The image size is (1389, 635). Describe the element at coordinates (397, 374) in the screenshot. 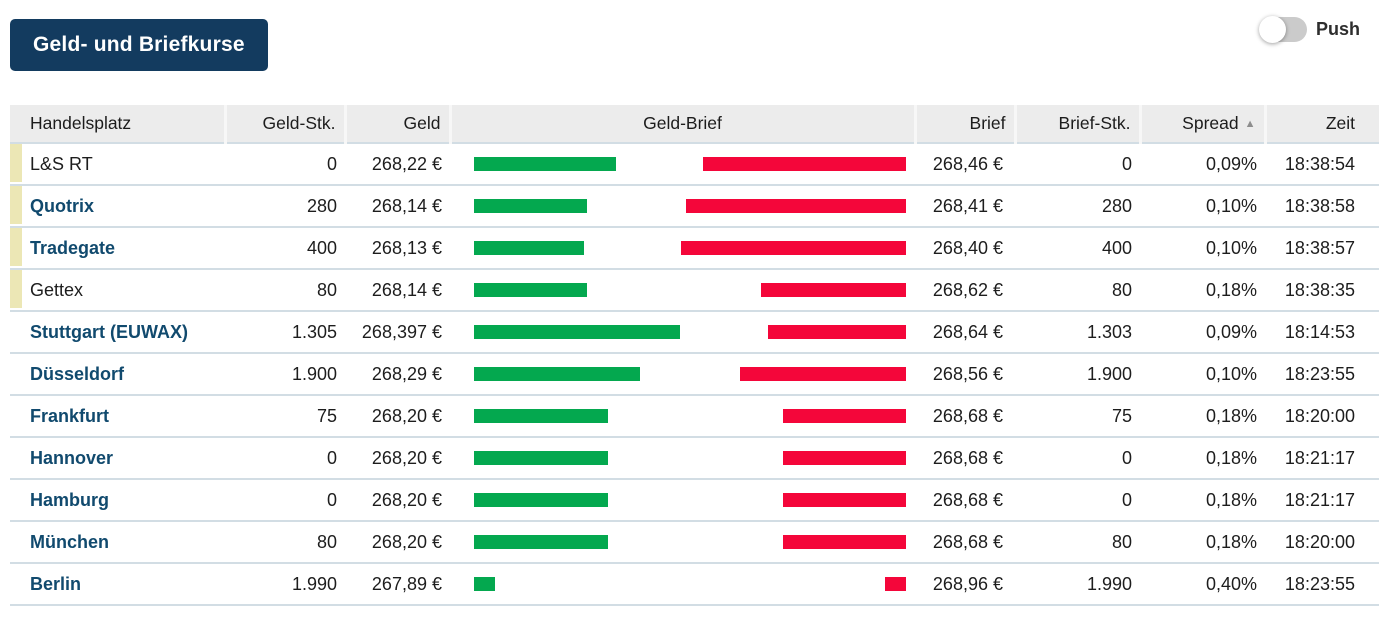

I see `geld-cell: 268,29 €` at that location.